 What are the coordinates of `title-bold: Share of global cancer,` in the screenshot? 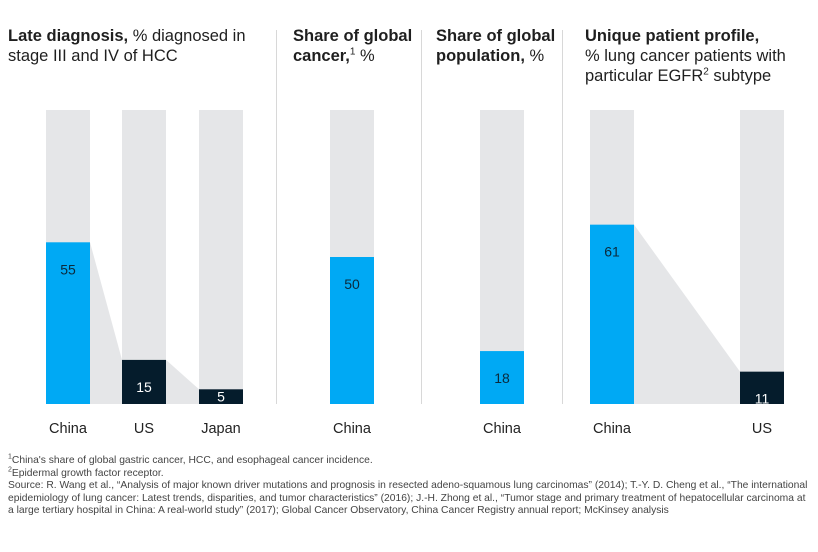 It's located at (353, 46).